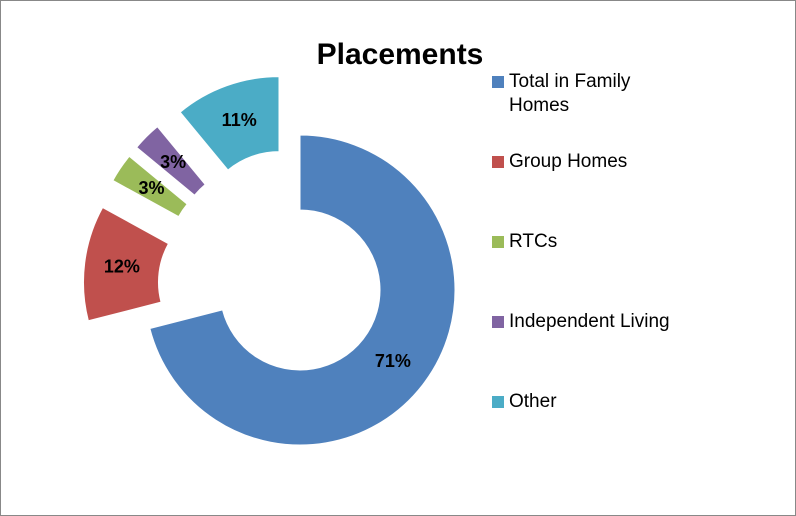  I want to click on data-label: 11%, so click(239, 120).